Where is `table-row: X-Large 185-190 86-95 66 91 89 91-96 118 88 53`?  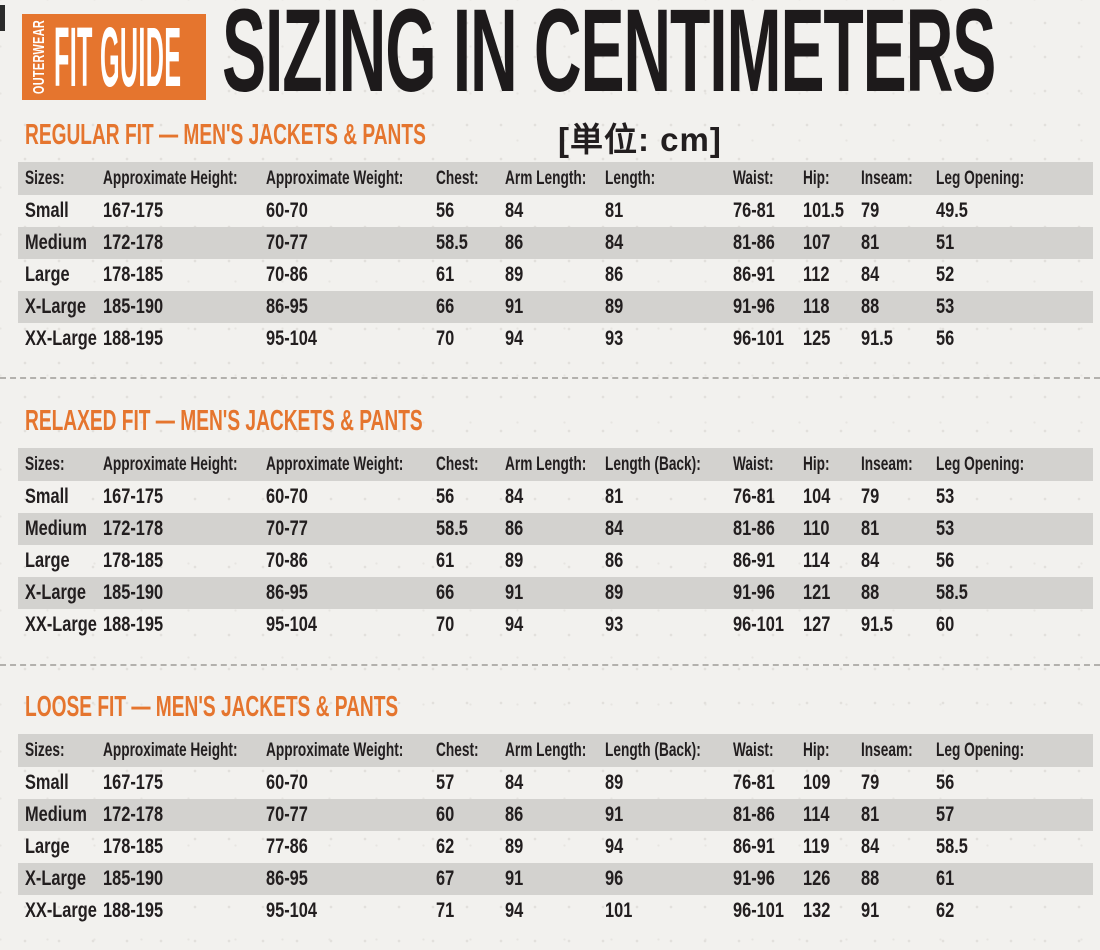
table-row: X-Large 185-190 86-95 66 91 89 91-96 118 88 53 is located at coordinates (555, 307).